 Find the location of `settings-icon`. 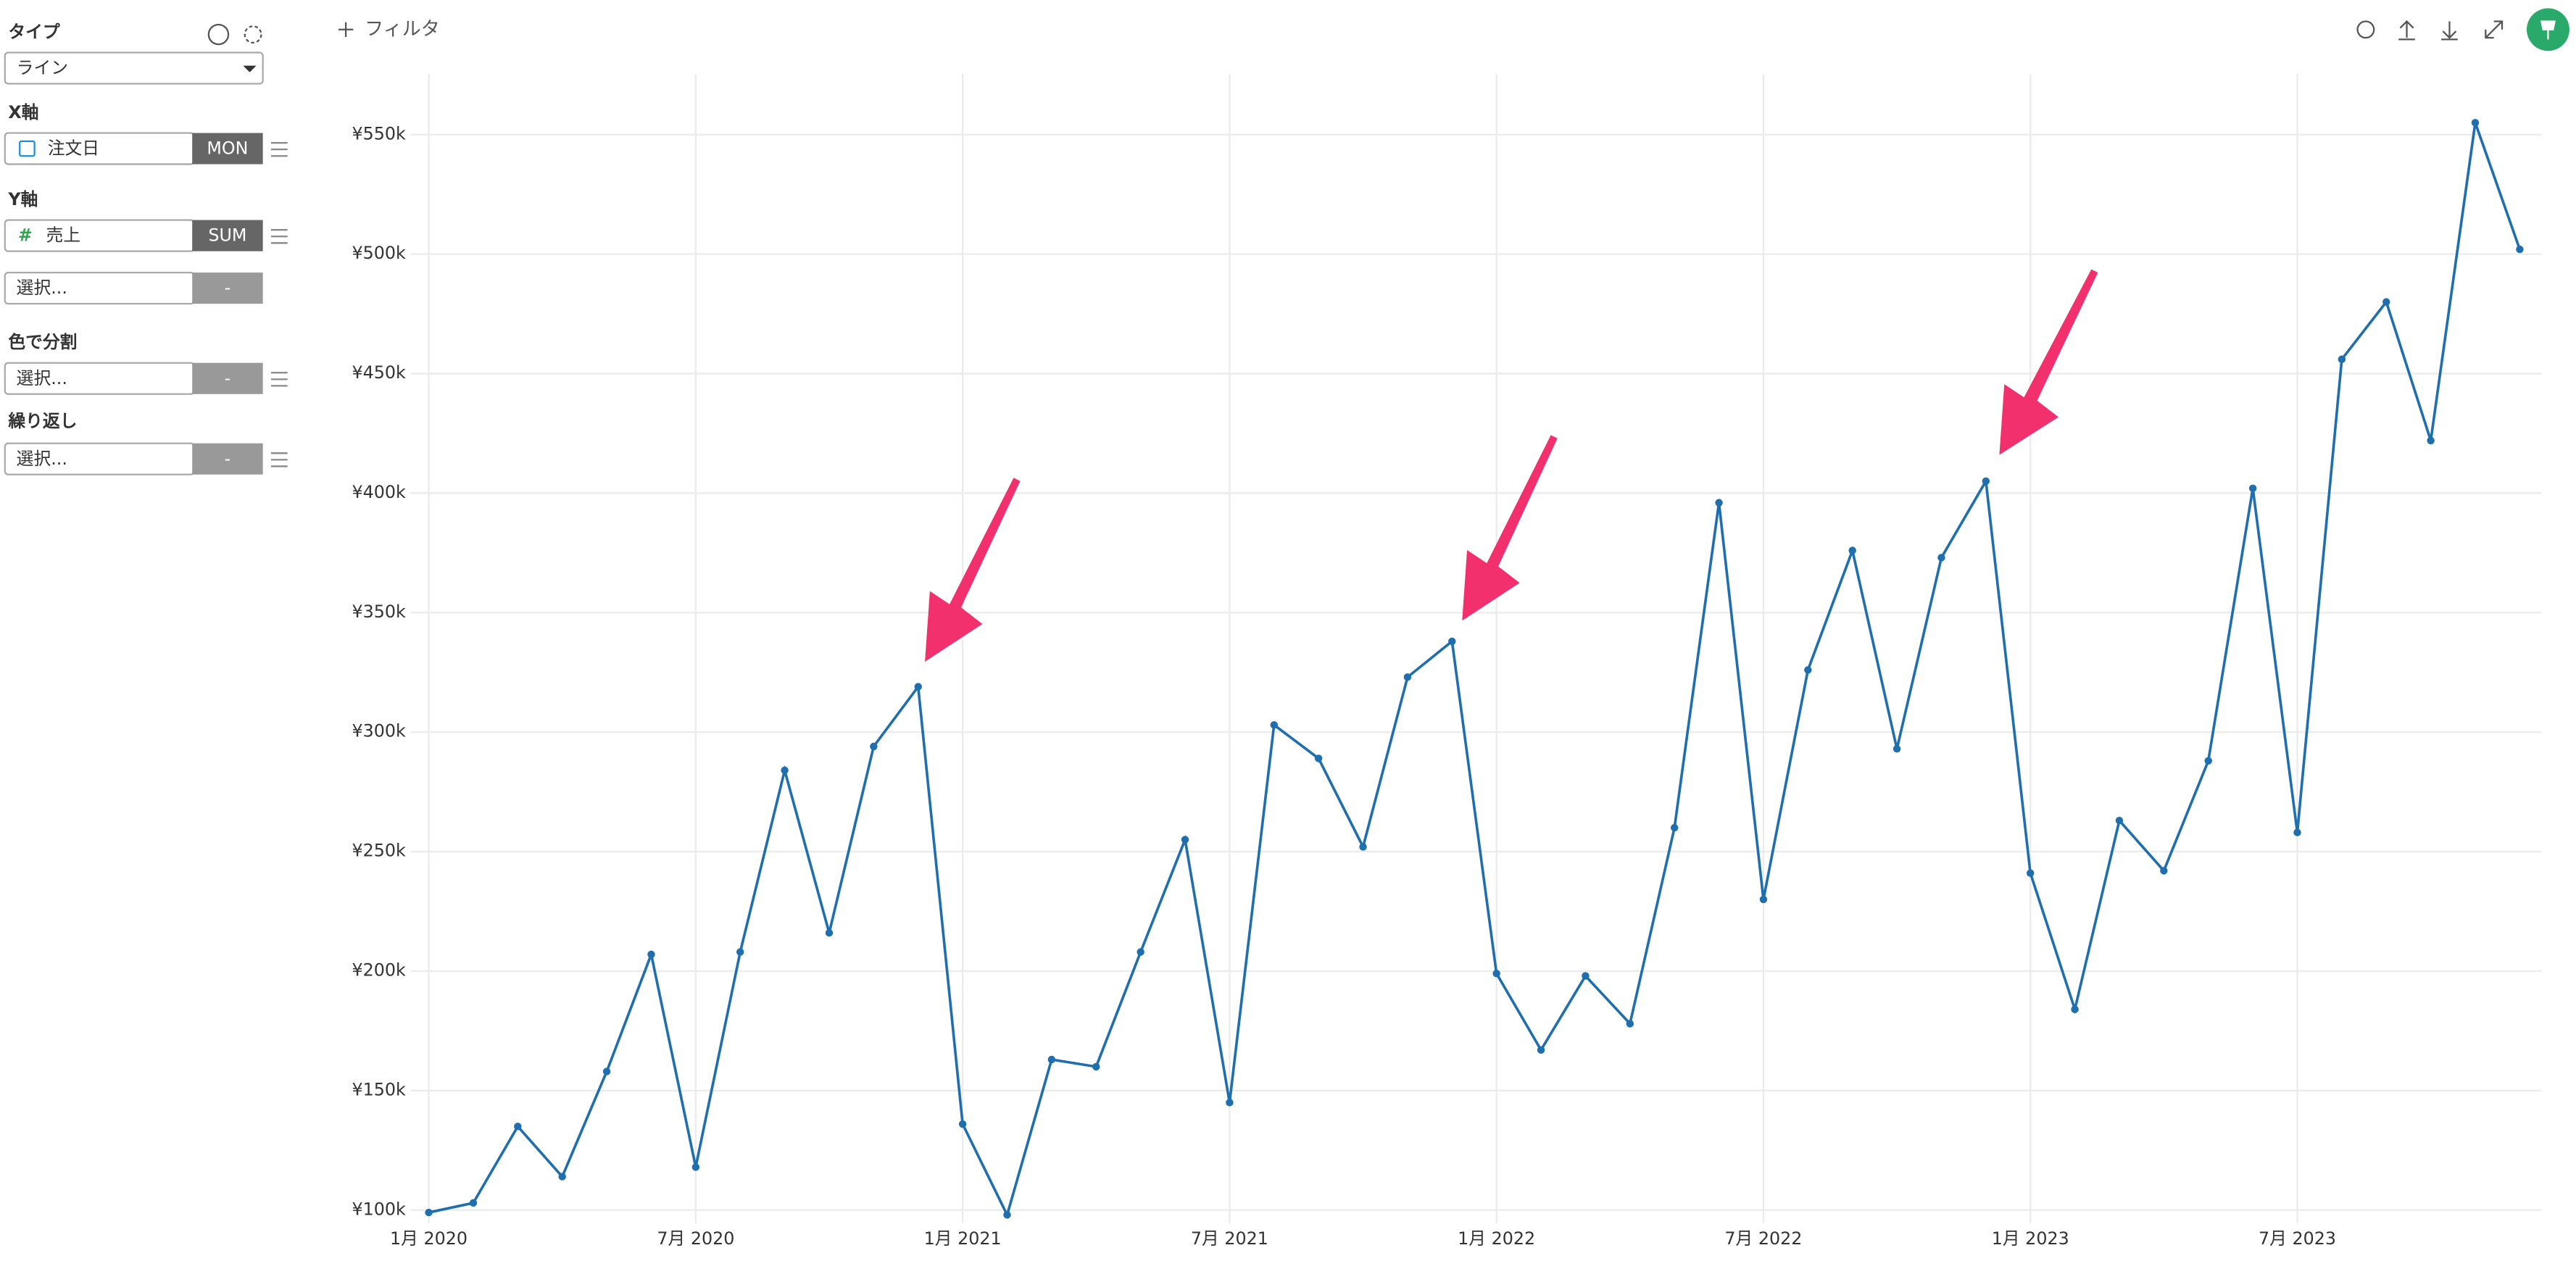

settings-icon is located at coordinates (253, 34).